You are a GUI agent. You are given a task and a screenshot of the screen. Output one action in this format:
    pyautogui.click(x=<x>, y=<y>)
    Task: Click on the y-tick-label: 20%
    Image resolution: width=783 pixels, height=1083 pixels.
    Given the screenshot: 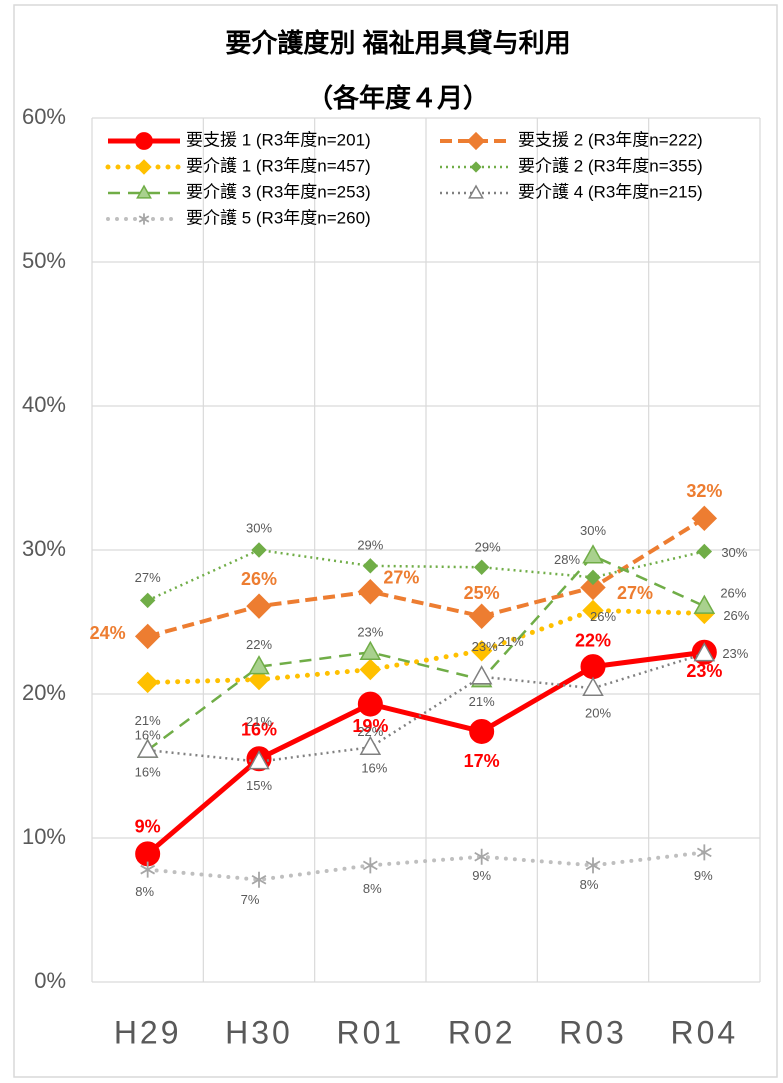 What is the action you would take?
    pyautogui.click(x=44, y=692)
    